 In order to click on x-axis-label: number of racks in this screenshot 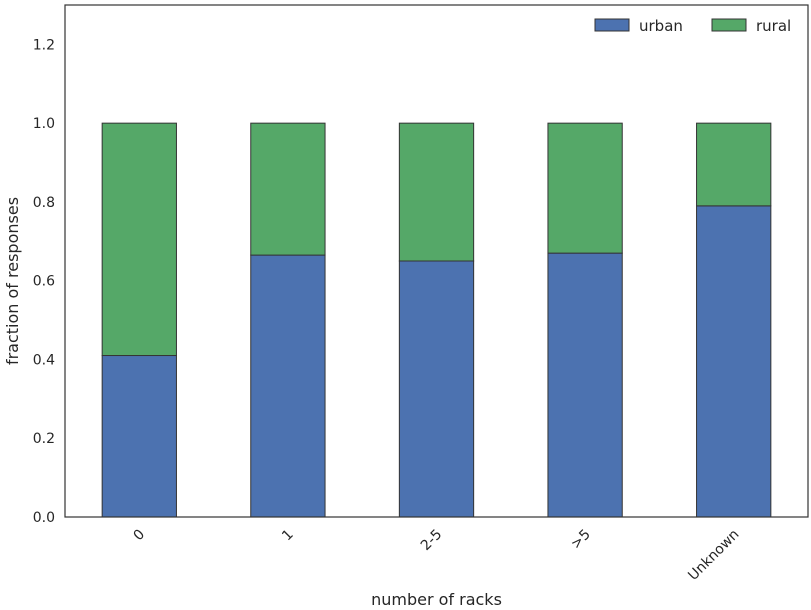, I will do `click(436, 599)`.